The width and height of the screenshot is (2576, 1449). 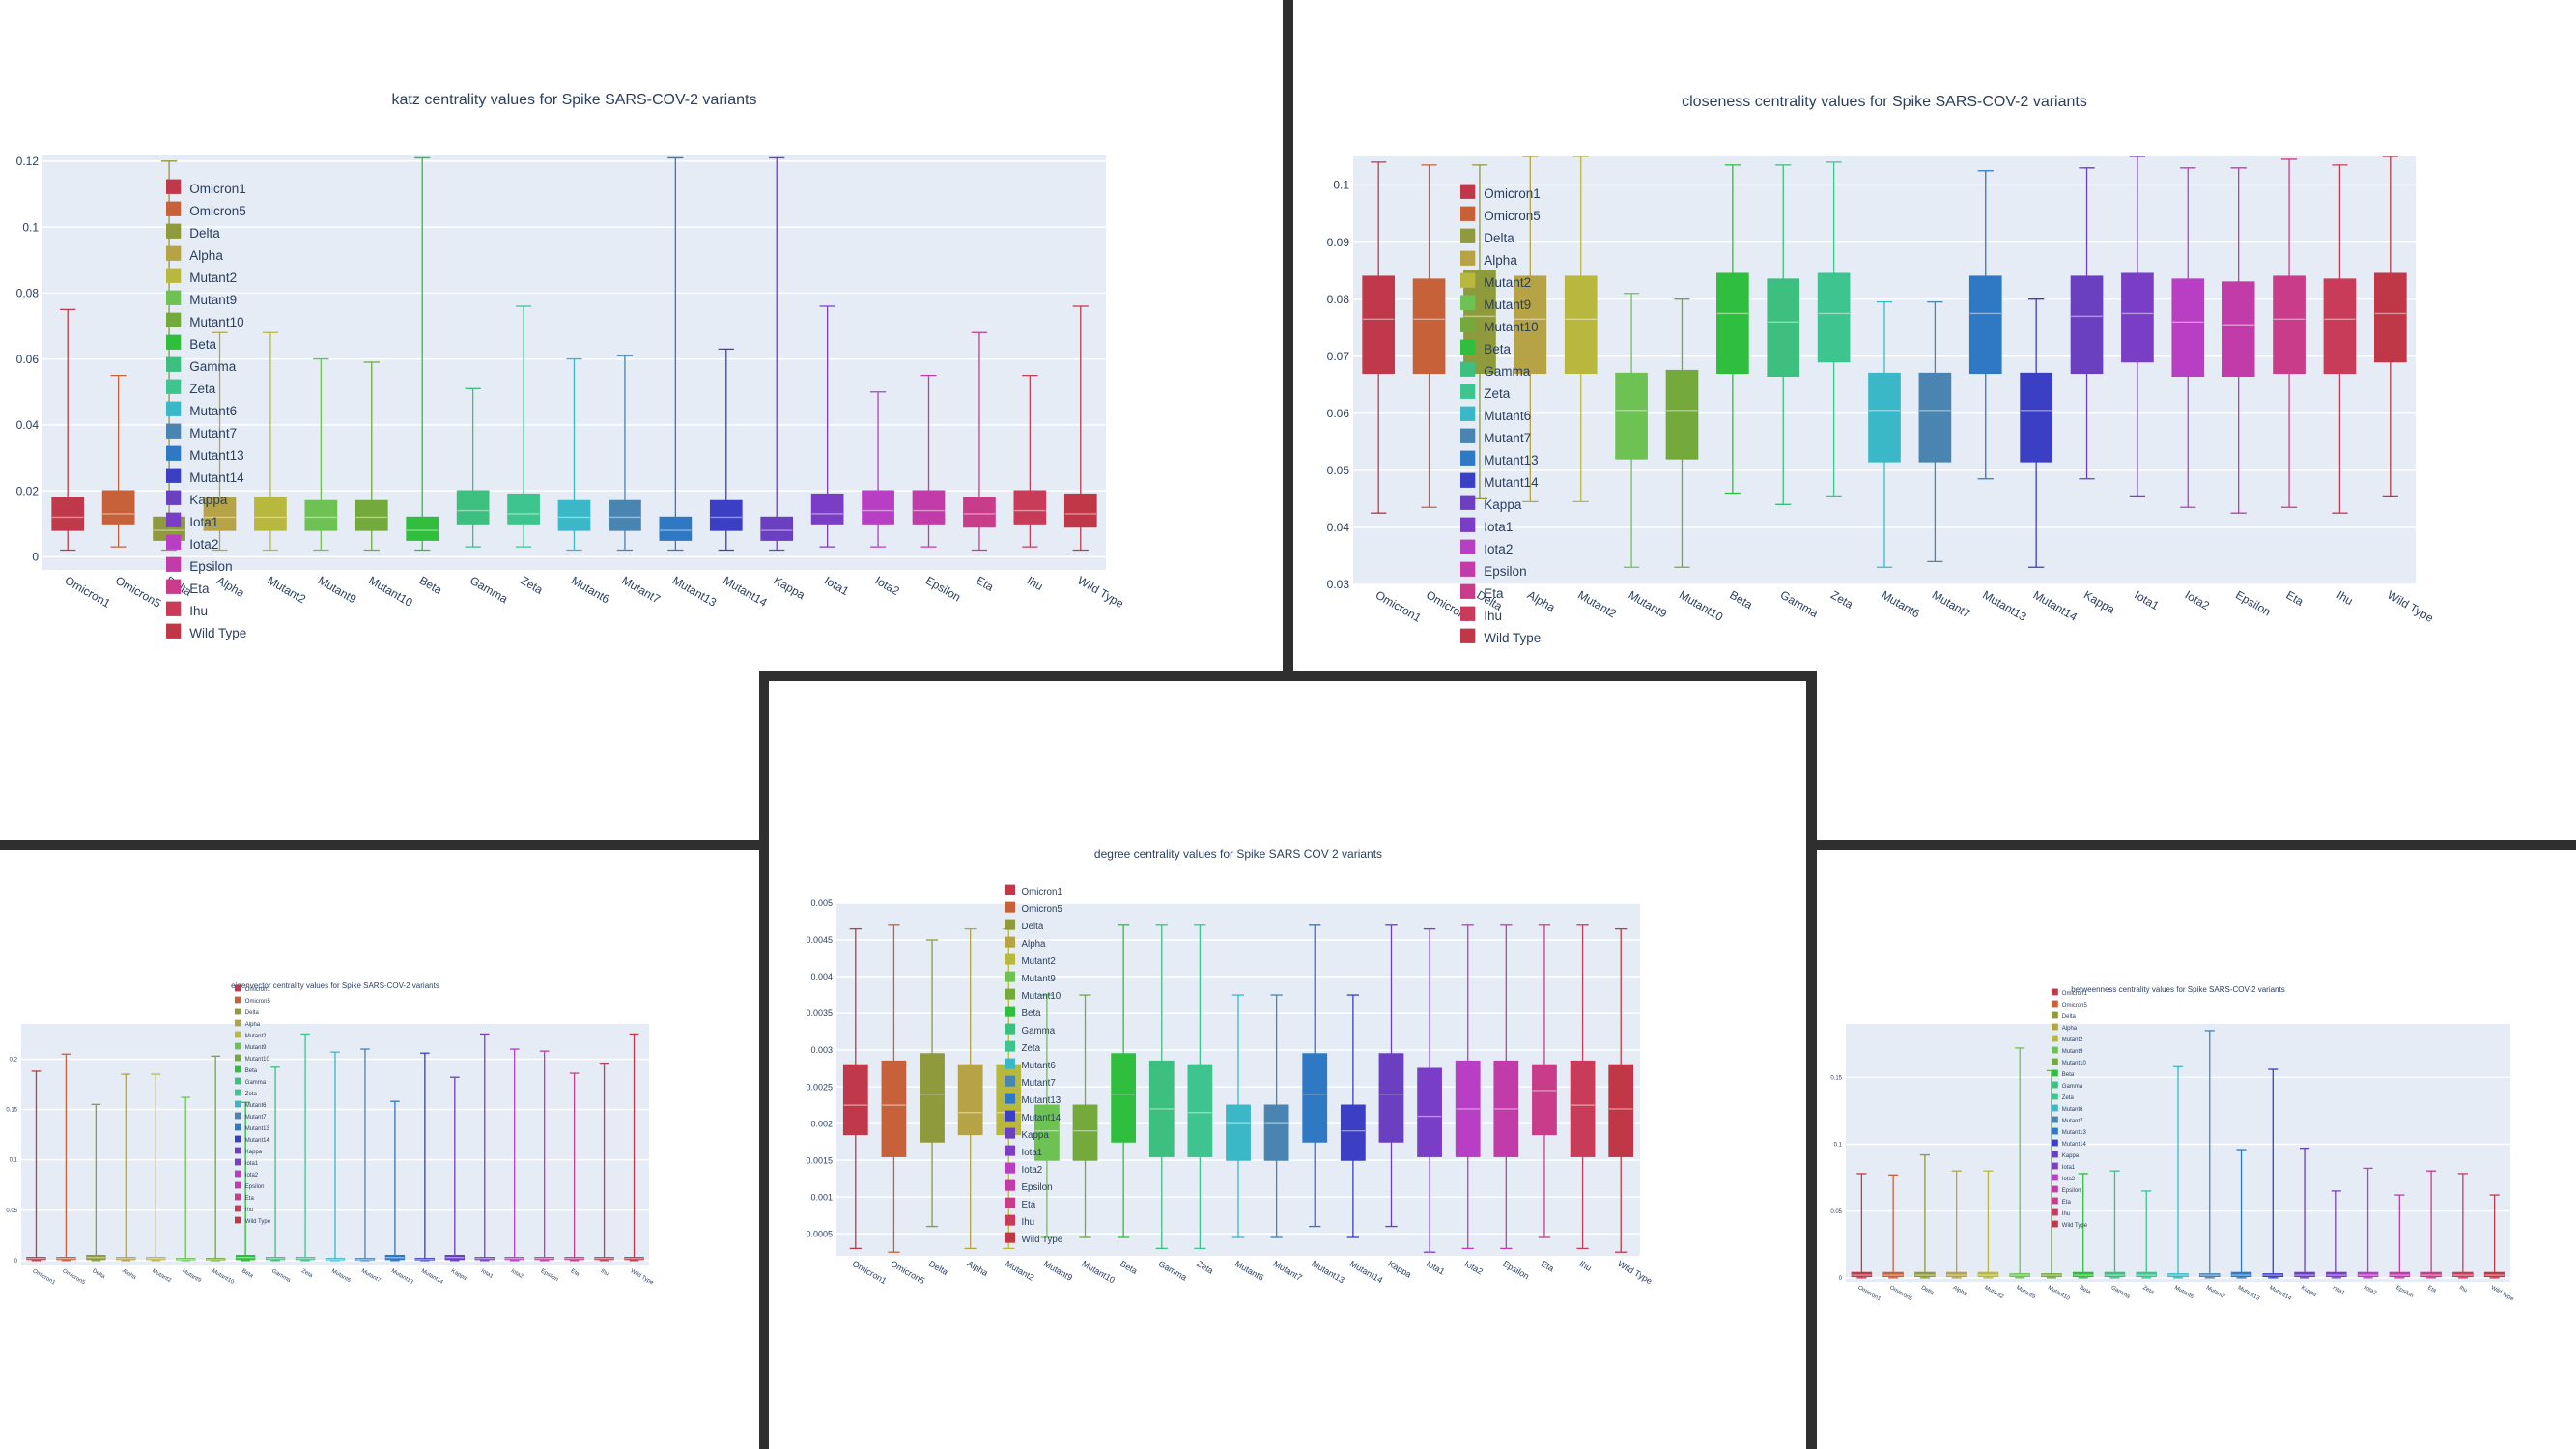 What do you see at coordinates (215, 1158) in the screenshot?
I see `box-mutant10` at bounding box center [215, 1158].